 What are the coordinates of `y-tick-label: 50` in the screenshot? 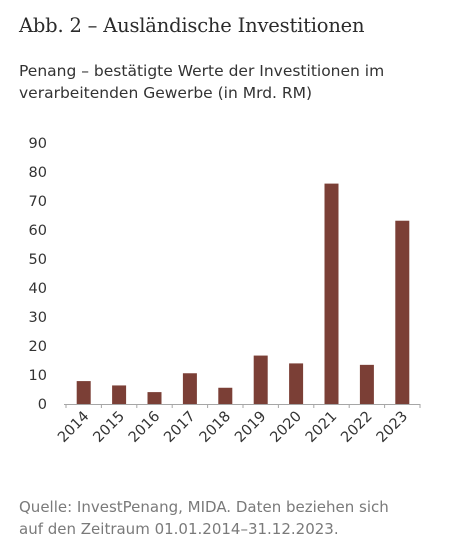 It's located at (38, 260).